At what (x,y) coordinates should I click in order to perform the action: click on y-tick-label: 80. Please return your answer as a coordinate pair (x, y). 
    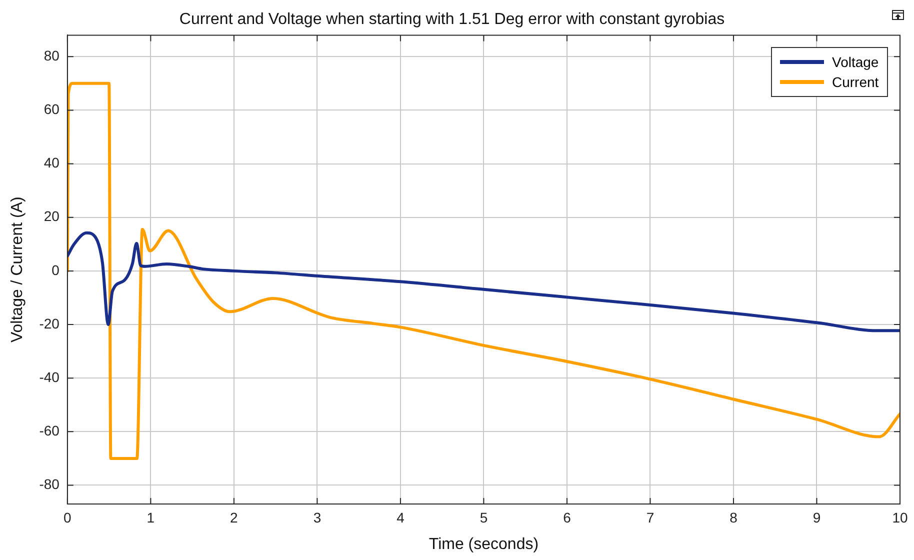
    Looking at the image, I should click on (52, 55).